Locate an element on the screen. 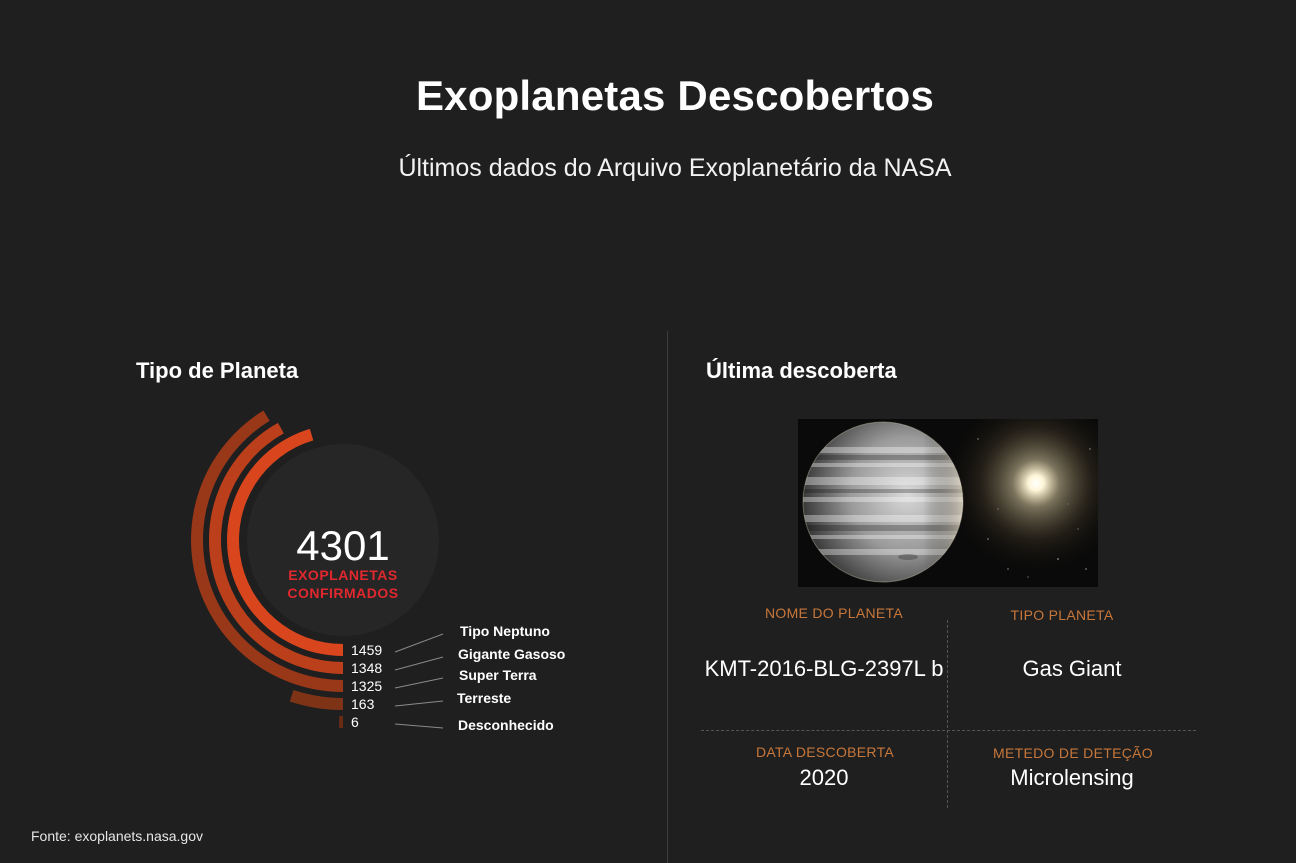  page-title: Exoplanetas Descobertos is located at coordinates (675, 95).